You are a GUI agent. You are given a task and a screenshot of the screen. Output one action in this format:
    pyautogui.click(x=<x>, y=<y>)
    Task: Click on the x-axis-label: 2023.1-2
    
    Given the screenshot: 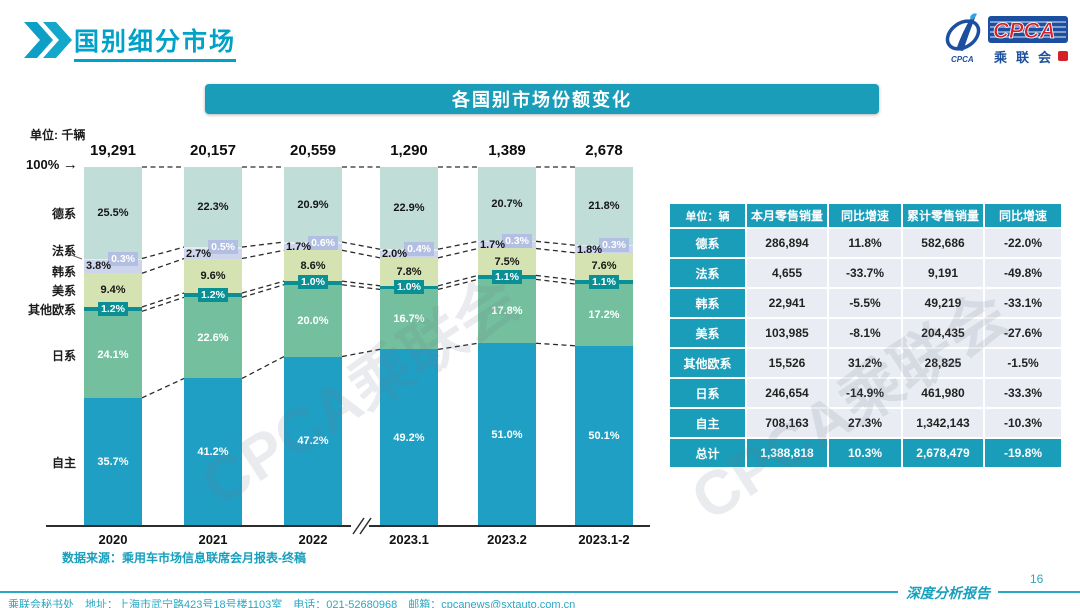 What is the action you would take?
    pyautogui.click(x=604, y=539)
    